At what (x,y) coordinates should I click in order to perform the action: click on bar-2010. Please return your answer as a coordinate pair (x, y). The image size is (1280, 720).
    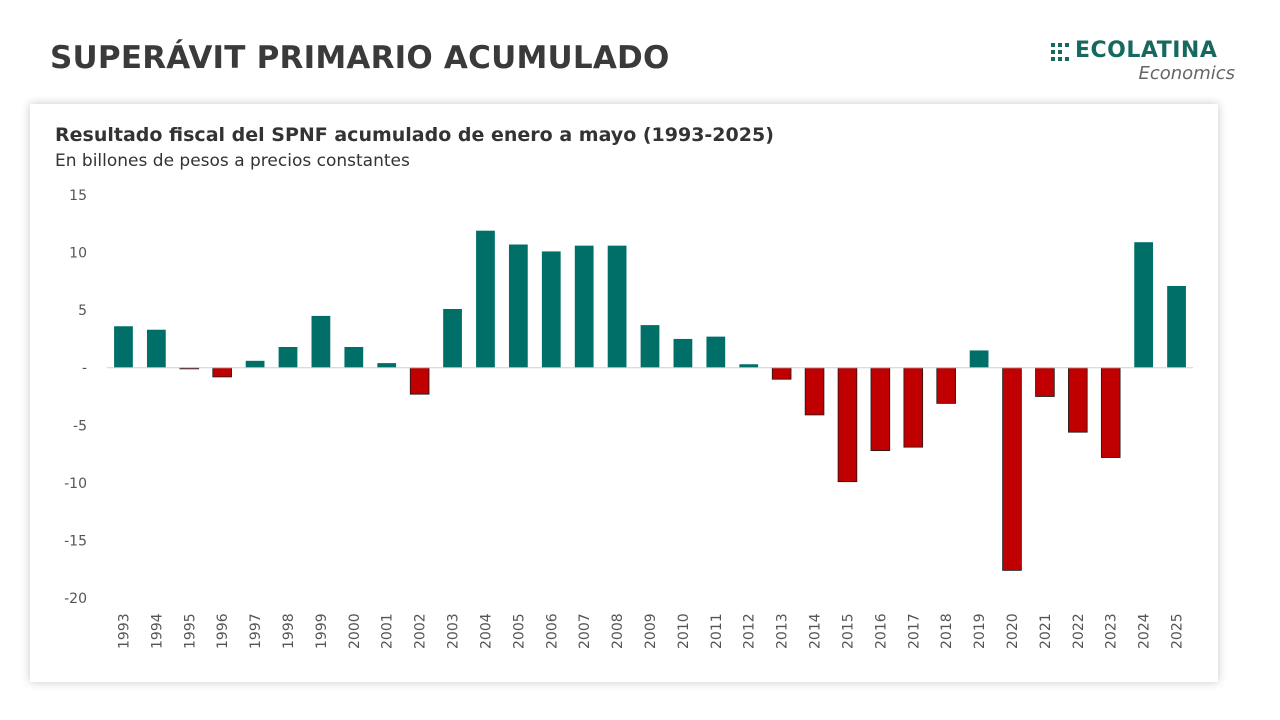
    Looking at the image, I should click on (683, 353).